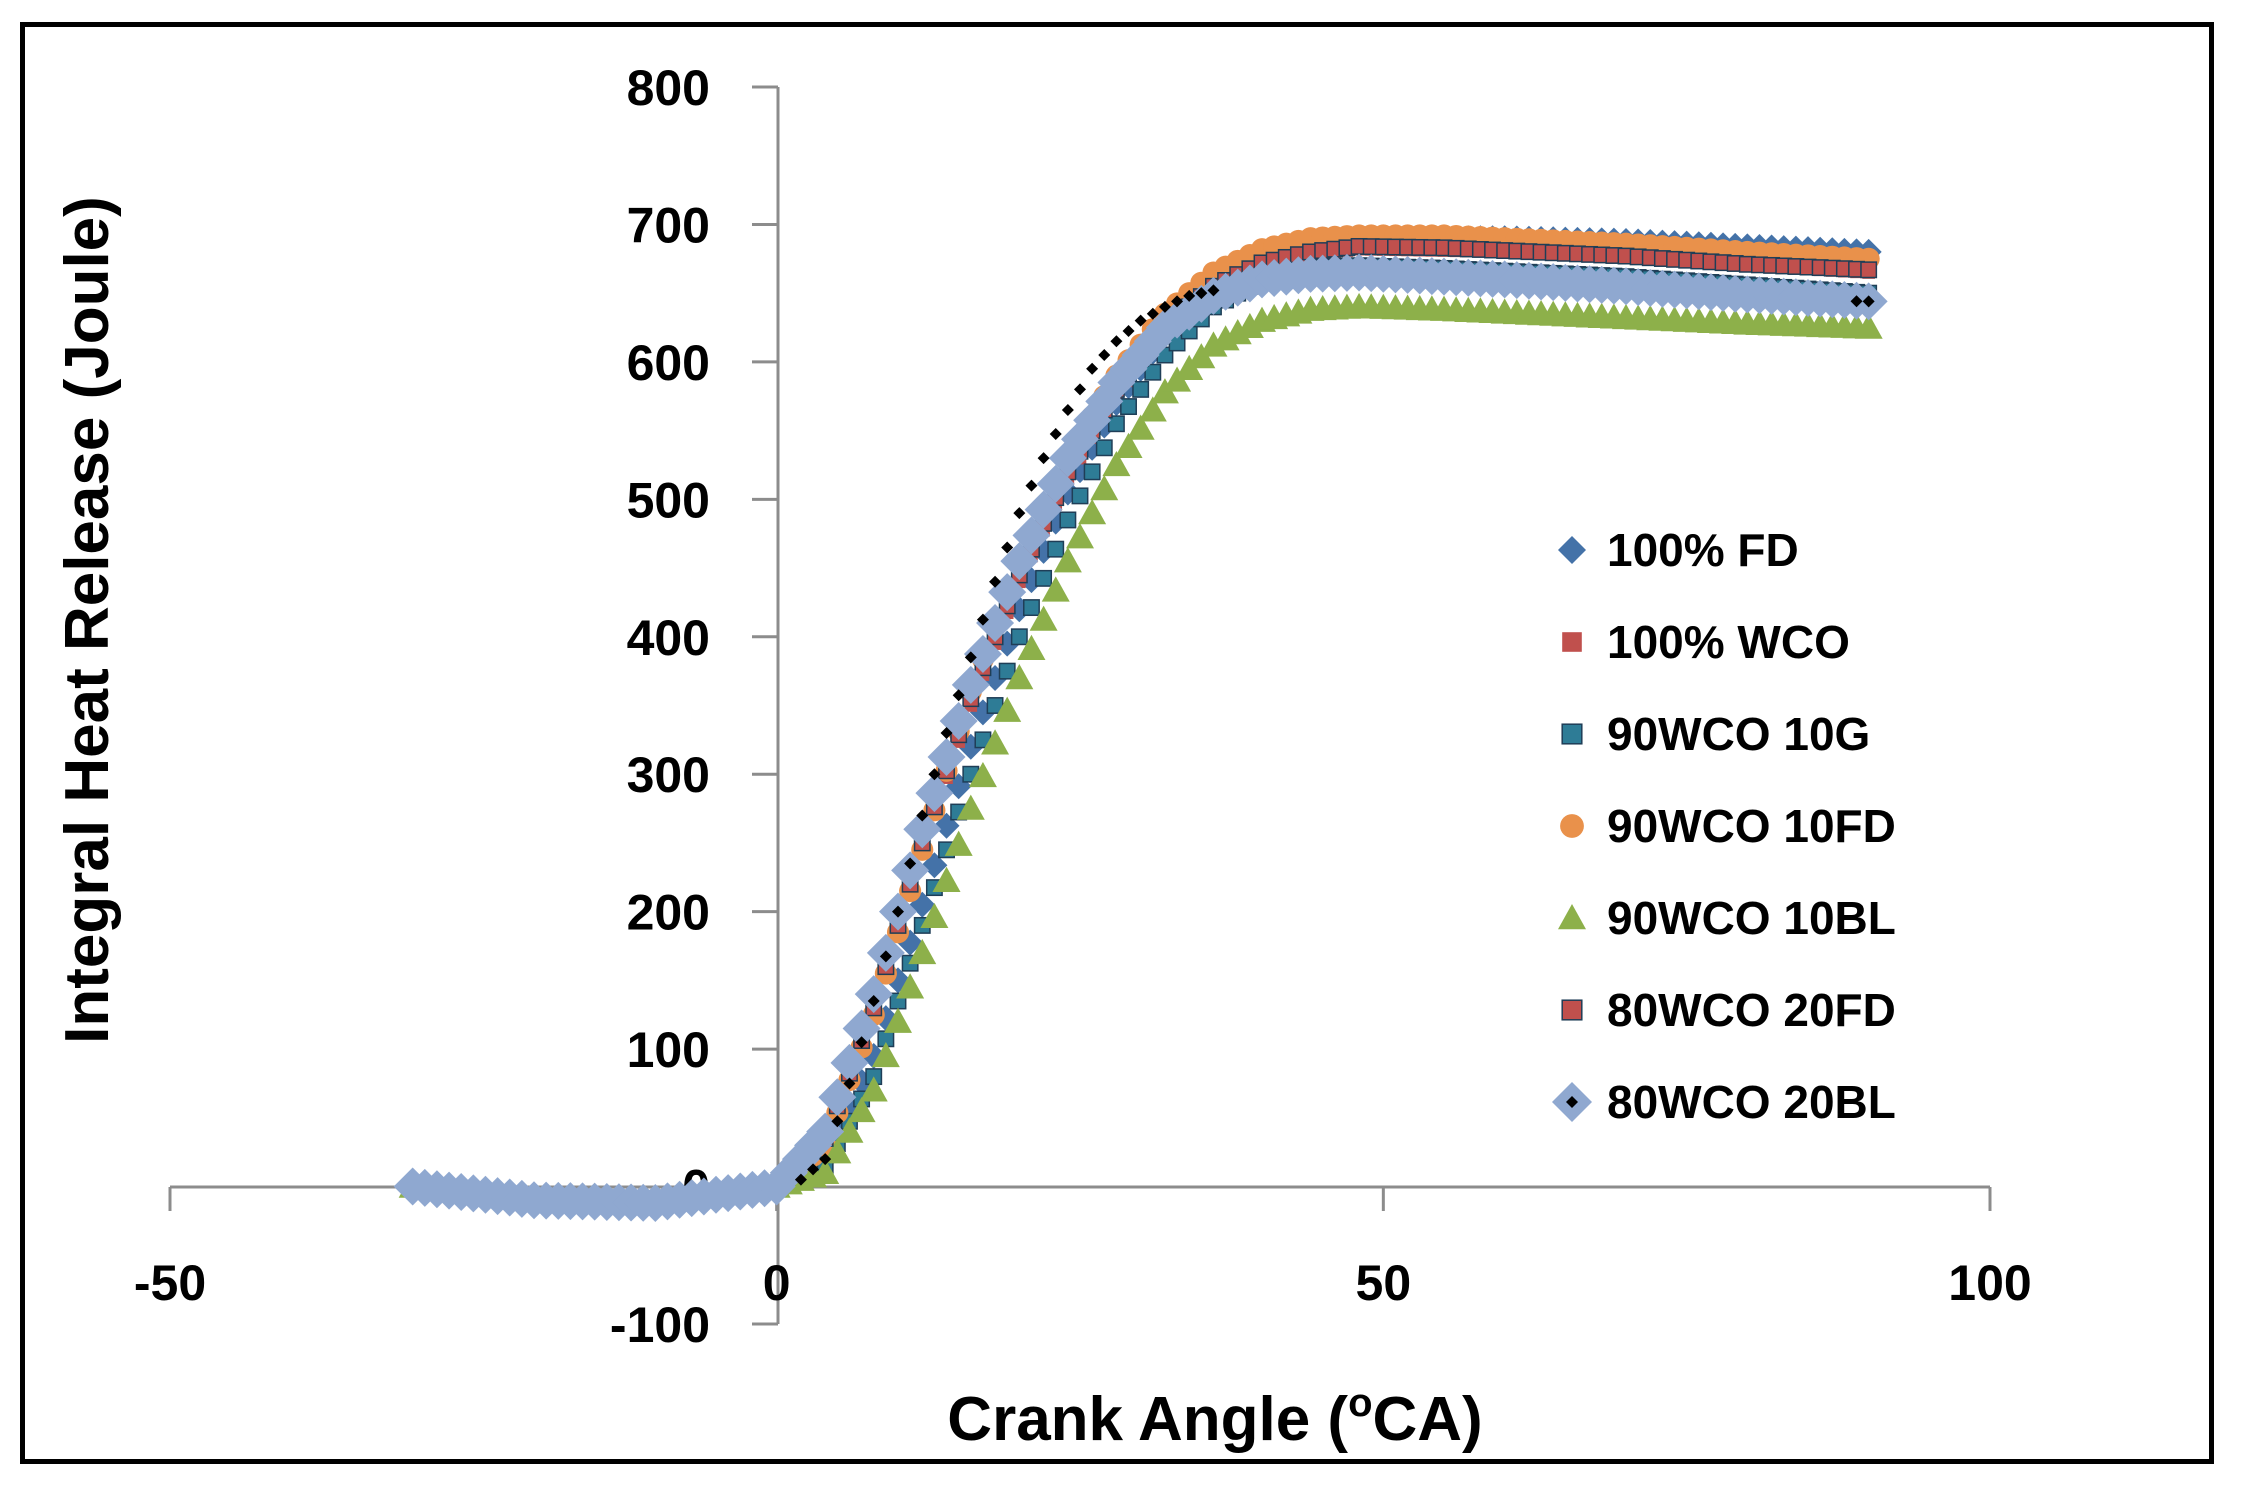 The image size is (2255, 1493). What do you see at coordinates (1751, 826) in the screenshot?
I see `legend-label: 90WCO 10FD` at bounding box center [1751, 826].